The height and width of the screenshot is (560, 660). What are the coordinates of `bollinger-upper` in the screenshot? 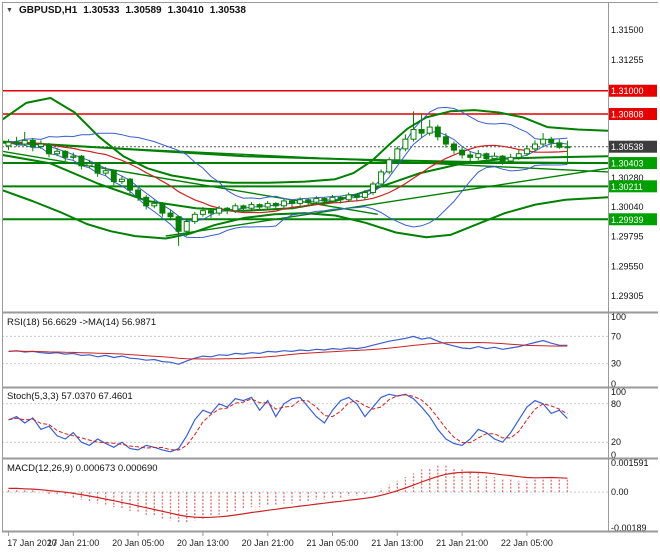 It's located at (288, 153).